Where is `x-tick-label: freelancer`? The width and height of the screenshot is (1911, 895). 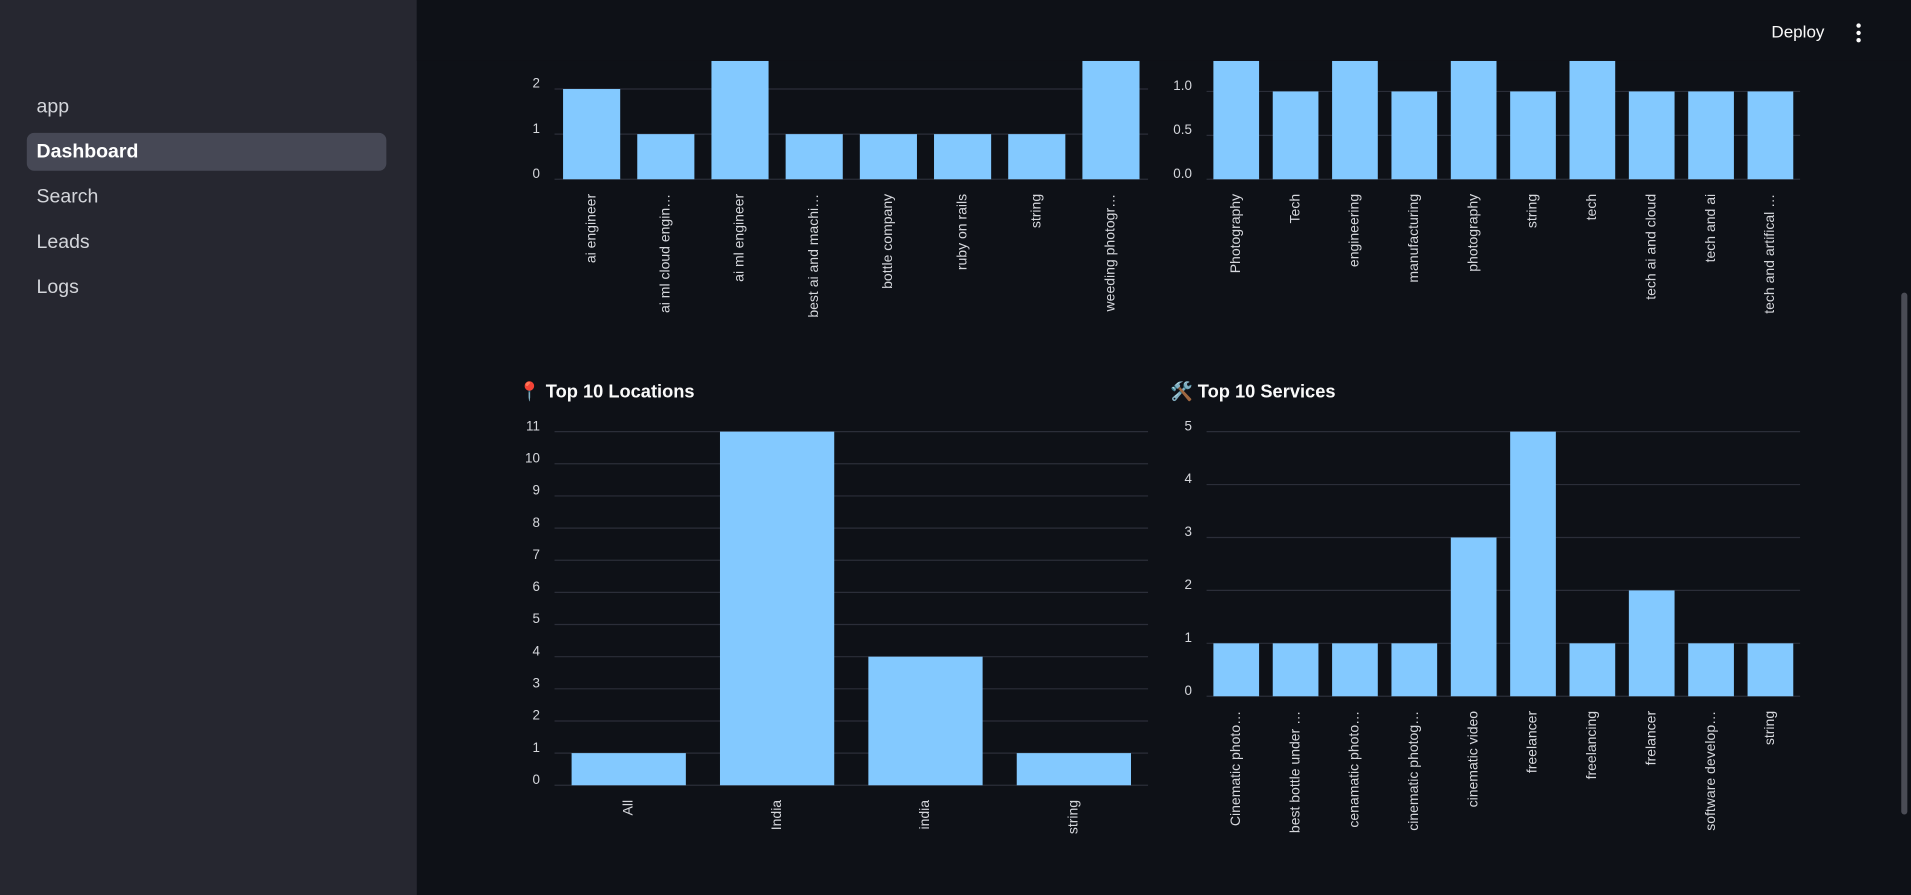
x-tick-label: freelancer is located at coordinates (1532, 742).